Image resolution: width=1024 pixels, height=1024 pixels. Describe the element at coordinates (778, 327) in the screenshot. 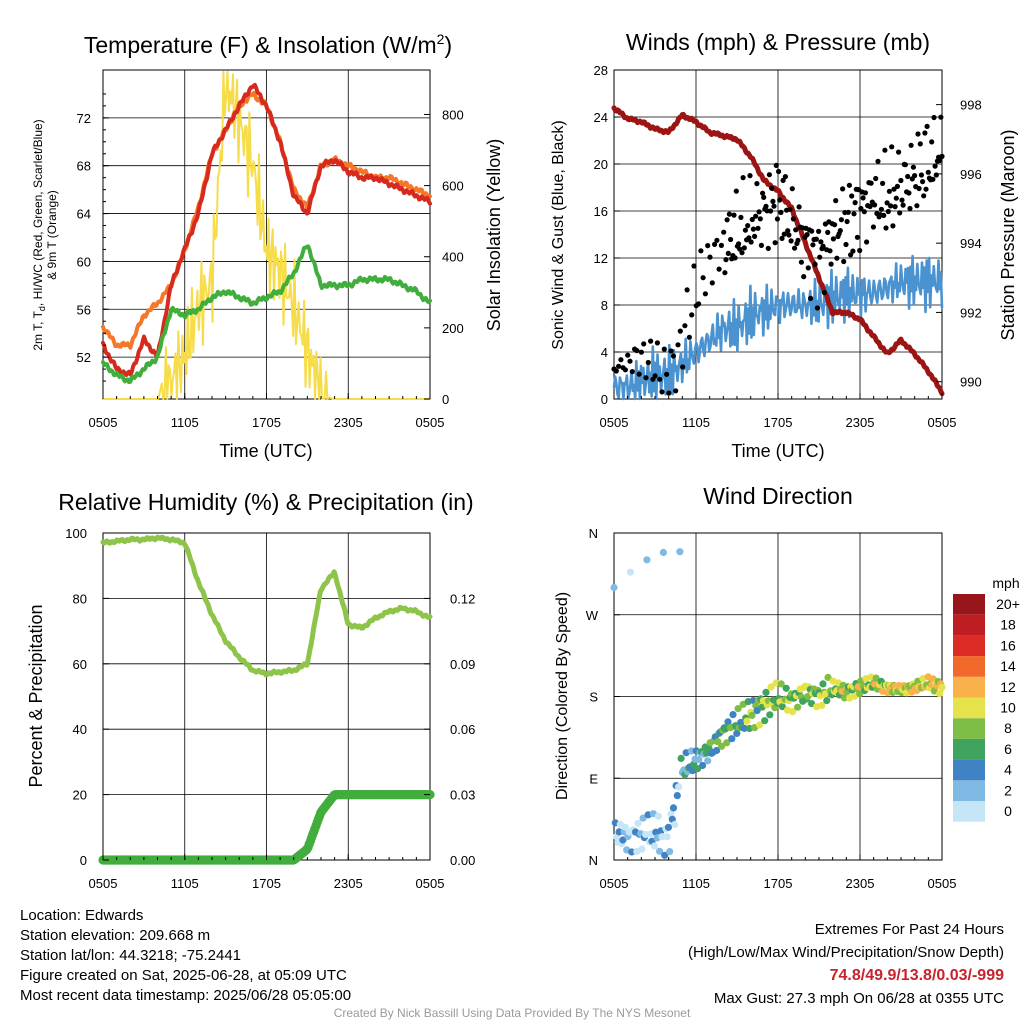

I see `sonic-wind-line` at that location.